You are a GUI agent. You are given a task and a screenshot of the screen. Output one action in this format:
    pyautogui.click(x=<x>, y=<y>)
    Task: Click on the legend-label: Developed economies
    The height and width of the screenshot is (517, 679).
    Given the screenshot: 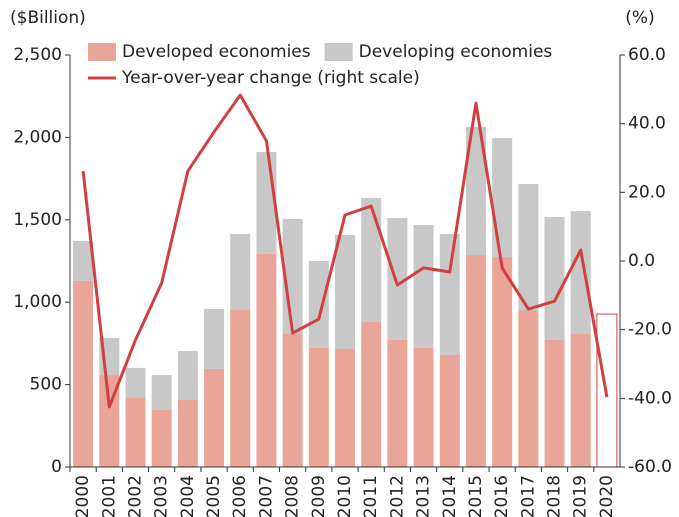 What is the action you would take?
    pyautogui.click(x=216, y=52)
    